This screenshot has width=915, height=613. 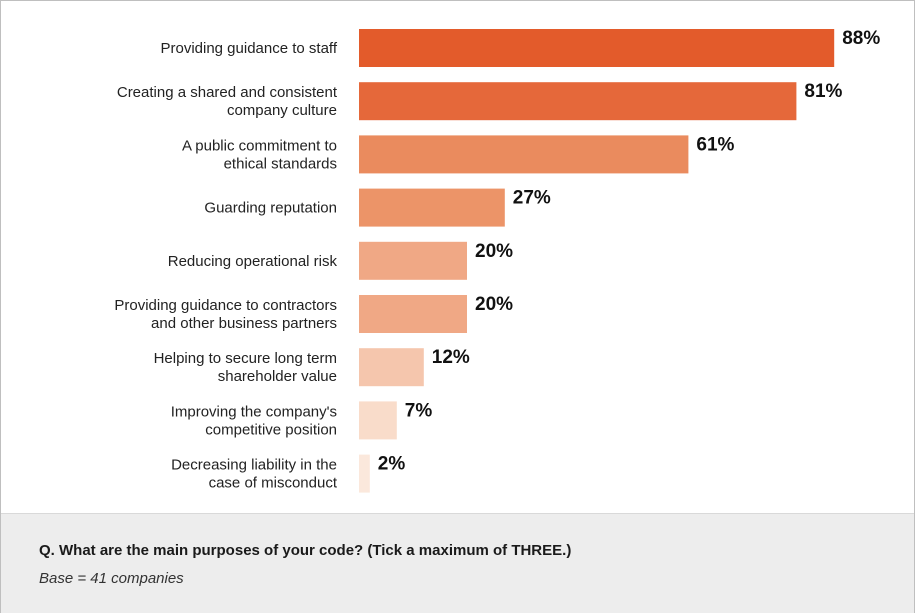 I want to click on value-label-8: 2%, so click(x=392, y=464).